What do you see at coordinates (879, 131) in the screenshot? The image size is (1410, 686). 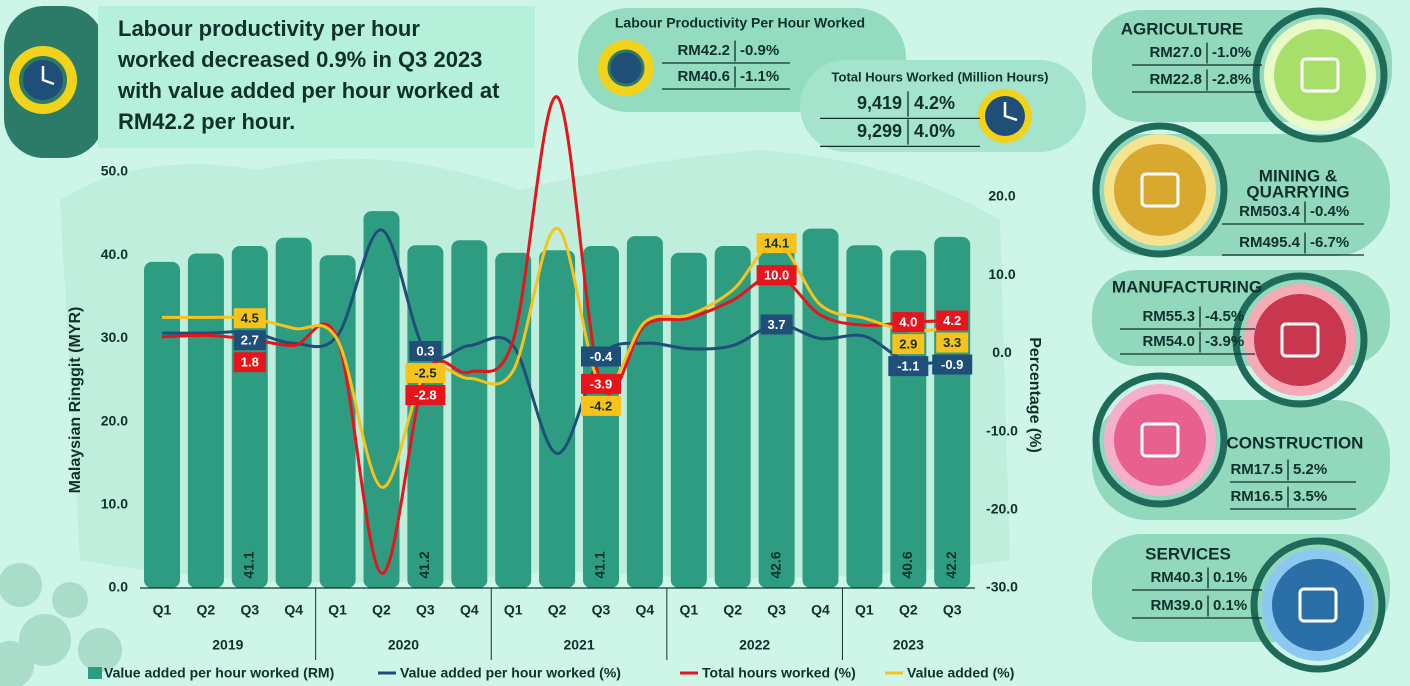 I see `table-value: 9,299` at bounding box center [879, 131].